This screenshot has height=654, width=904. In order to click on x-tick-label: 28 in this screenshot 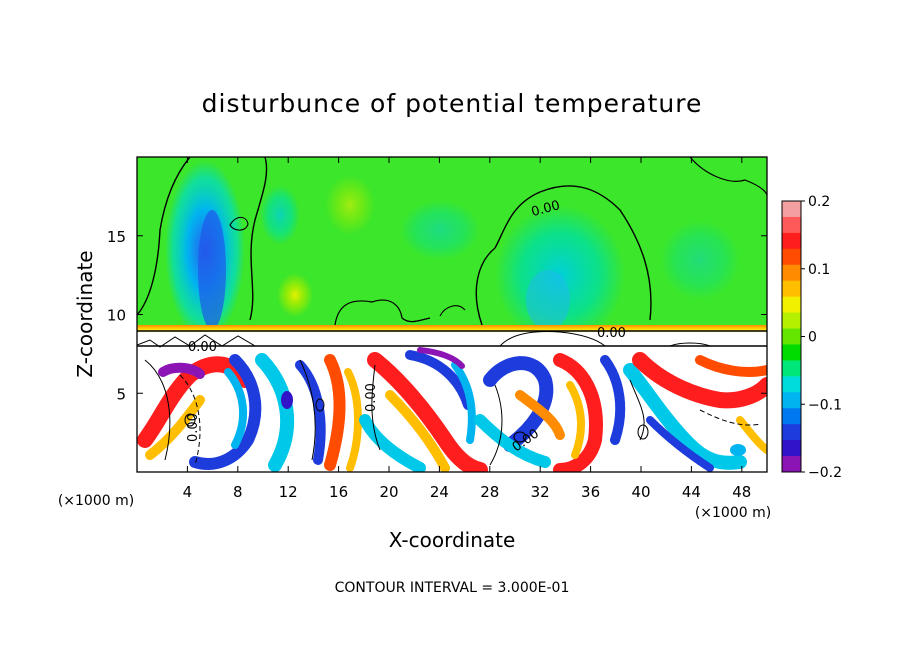, I will do `click(489, 492)`.